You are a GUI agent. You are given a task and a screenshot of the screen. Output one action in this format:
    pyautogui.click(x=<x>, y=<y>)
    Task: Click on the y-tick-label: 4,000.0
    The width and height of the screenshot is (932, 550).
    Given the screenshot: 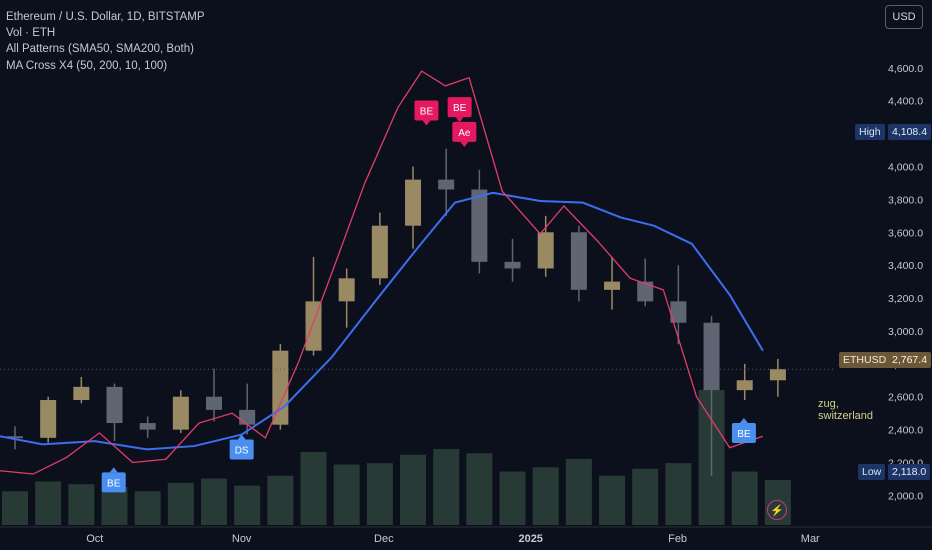 What is the action you would take?
    pyautogui.click(x=905, y=167)
    